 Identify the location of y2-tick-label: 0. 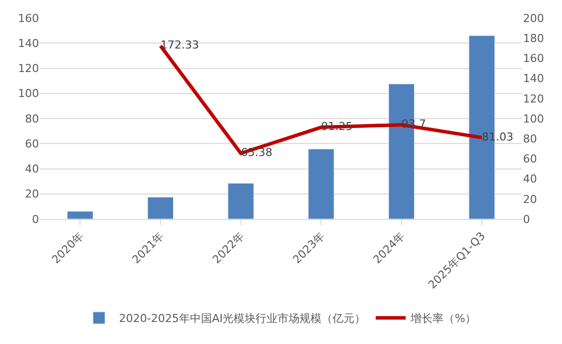
(526, 219).